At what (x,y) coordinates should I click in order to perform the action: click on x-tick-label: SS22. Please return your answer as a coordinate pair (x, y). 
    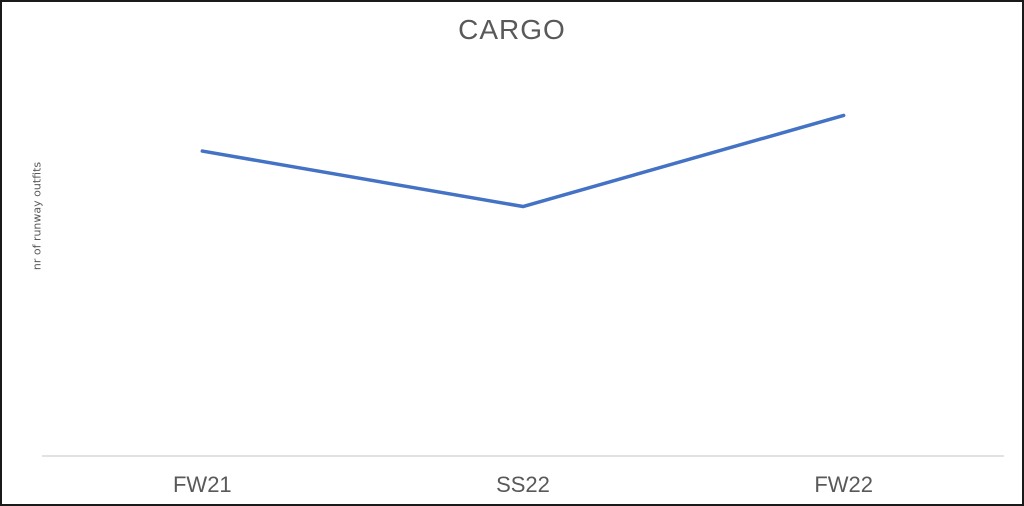
    Looking at the image, I should click on (523, 484).